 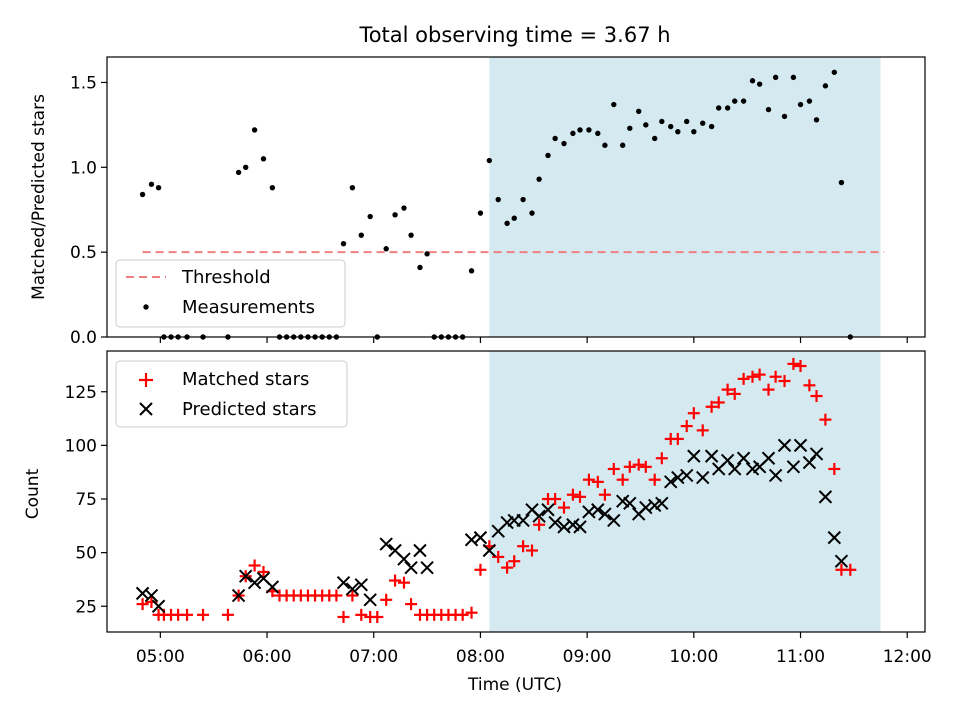 I want to click on top-legend: Threshold Measurements, so click(x=230, y=293).